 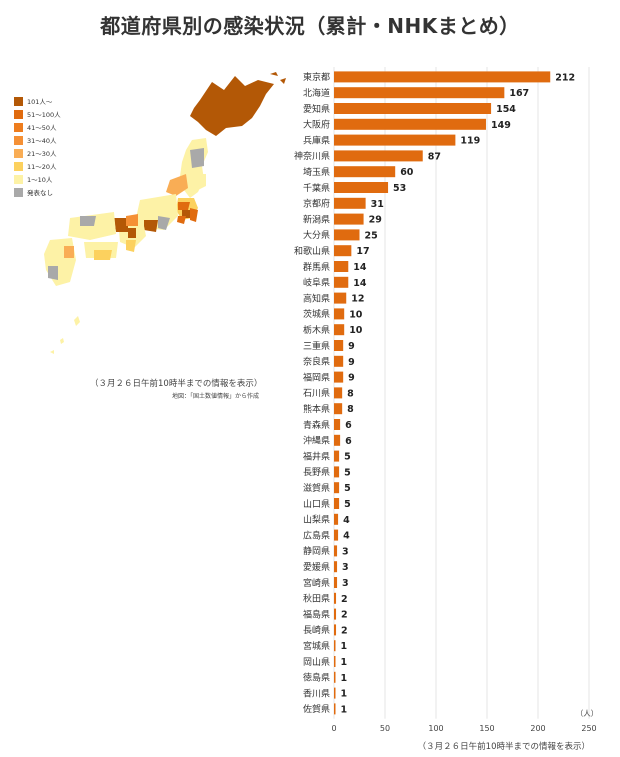 I want to click on legend-item: 1〜10人, so click(x=37, y=179).